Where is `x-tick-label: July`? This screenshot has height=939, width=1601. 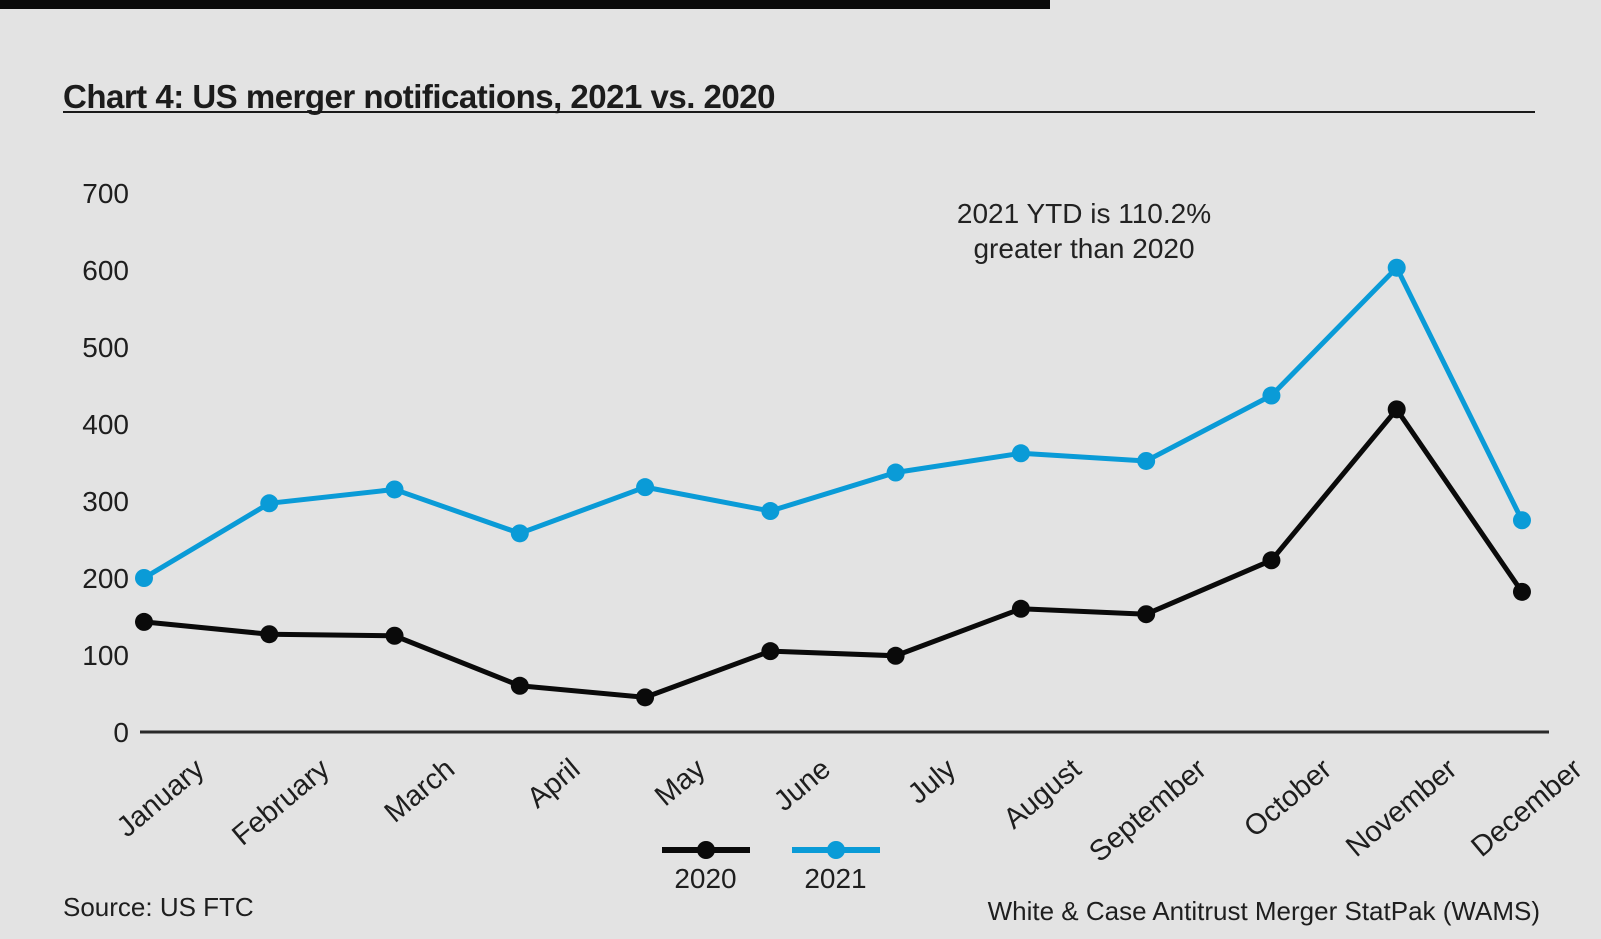
x-tick-label: July is located at coordinates (932, 782).